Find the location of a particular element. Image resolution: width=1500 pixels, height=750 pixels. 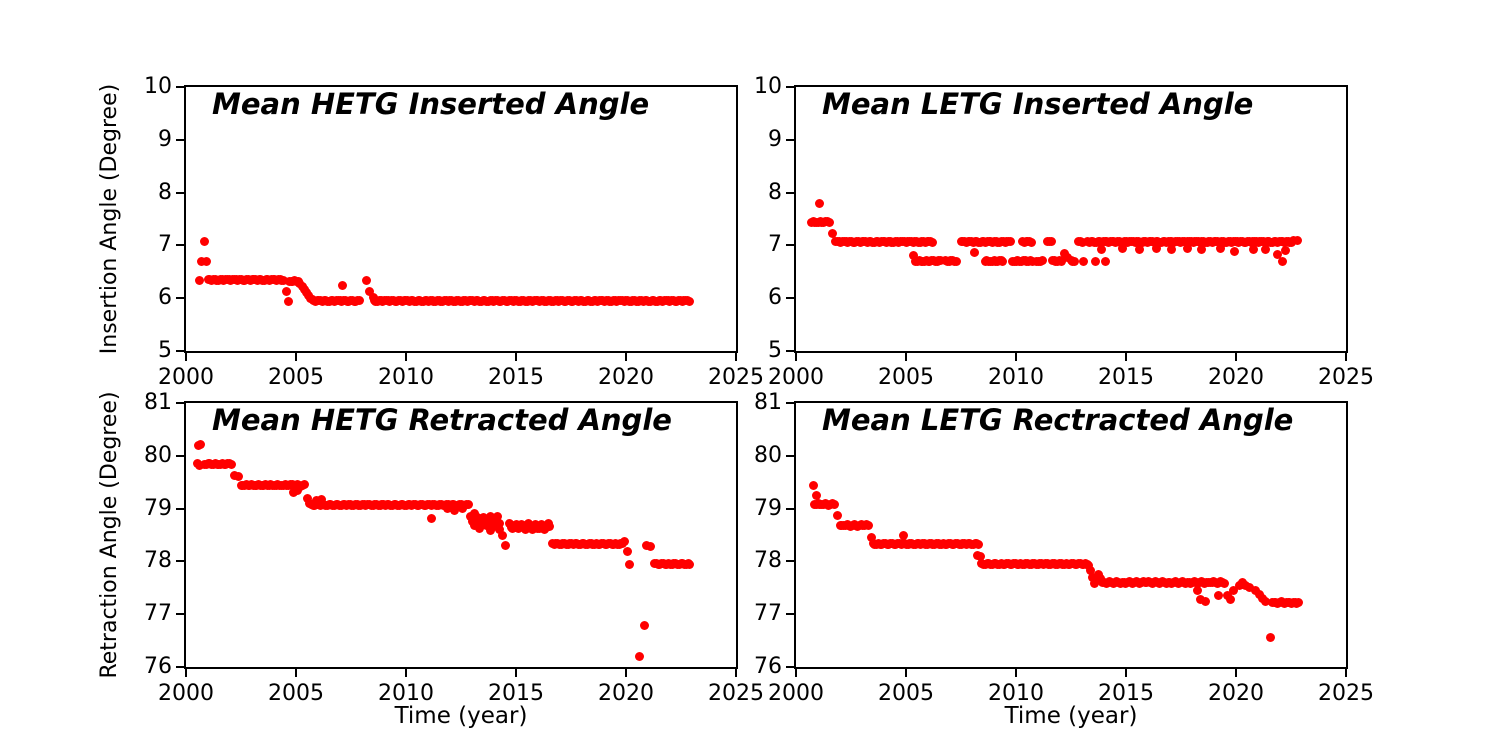

x-axis-label-right: Time (year) is located at coordinates (1071, 716).